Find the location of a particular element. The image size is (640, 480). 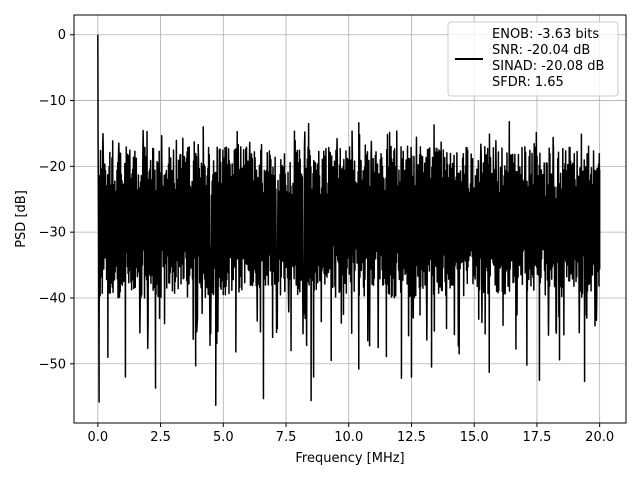

y-tick-label: −30 is located at coordinates (52, 233).